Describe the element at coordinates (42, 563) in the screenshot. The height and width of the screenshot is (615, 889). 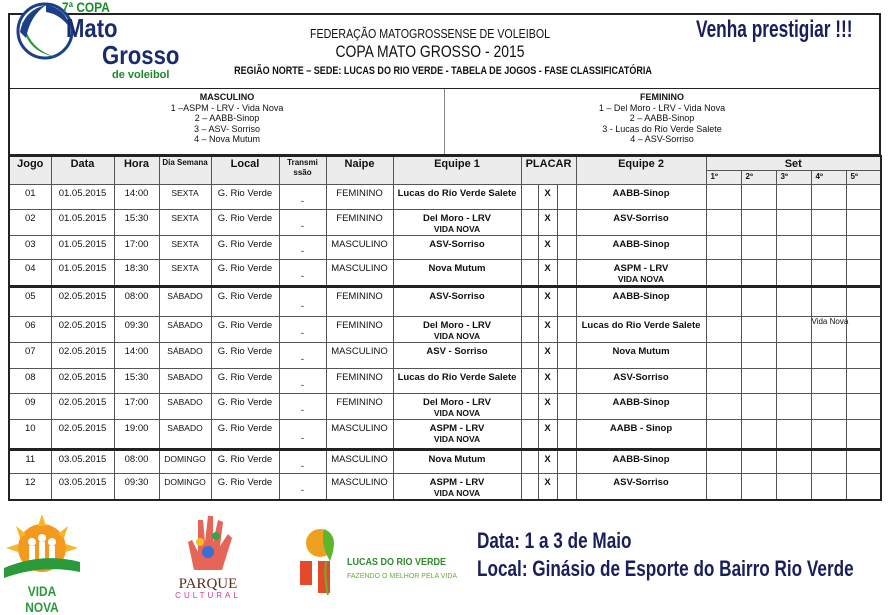
I see `vida-nova-logo: VIDA NOVA` at that location.